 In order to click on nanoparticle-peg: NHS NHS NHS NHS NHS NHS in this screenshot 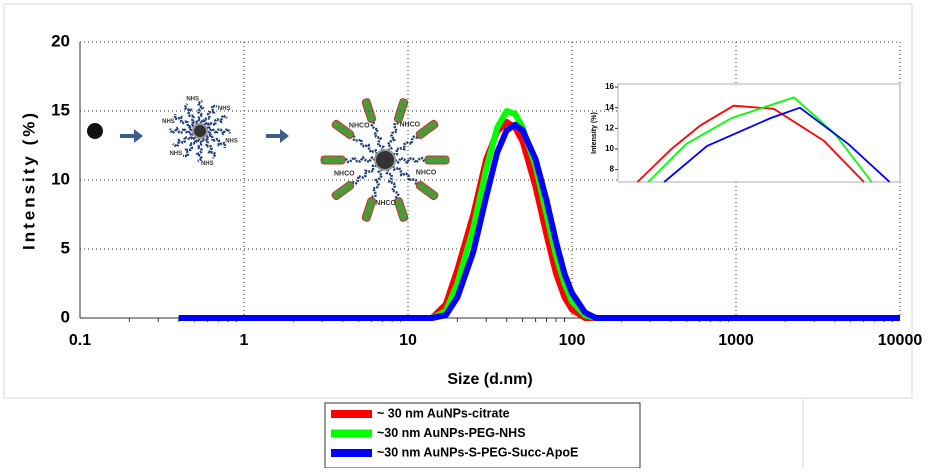, I will do `click(200, 131)`.